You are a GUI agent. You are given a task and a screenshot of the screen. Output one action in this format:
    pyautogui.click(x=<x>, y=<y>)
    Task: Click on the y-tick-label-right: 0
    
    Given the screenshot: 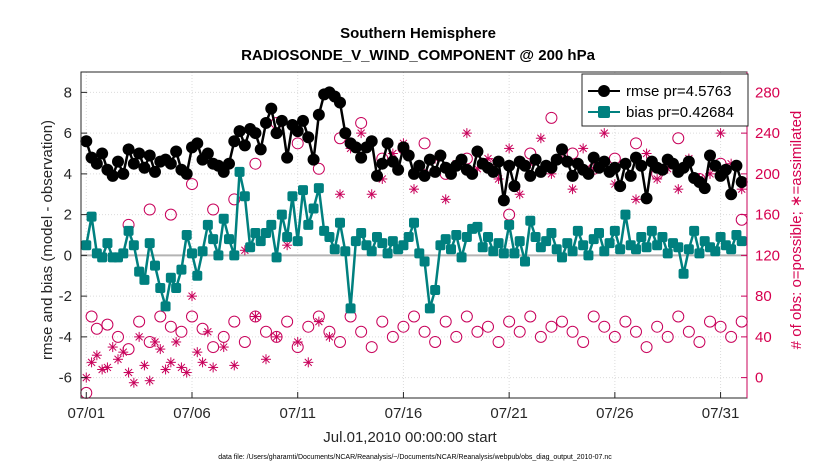 What is the action you would take?
    pyautogui.click(x=759, y=378)
    